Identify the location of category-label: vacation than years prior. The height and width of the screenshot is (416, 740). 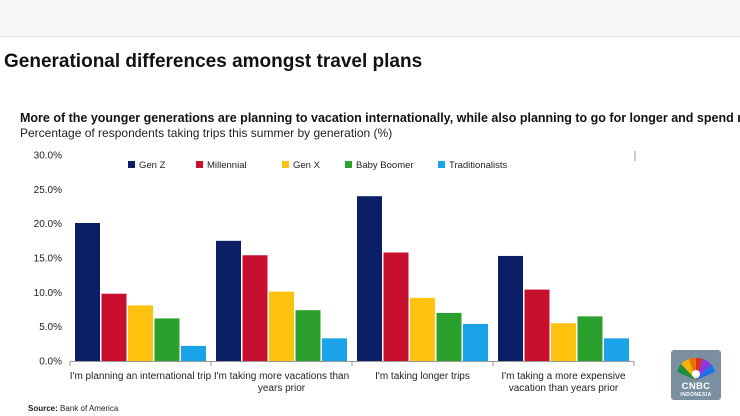
(564, 388).